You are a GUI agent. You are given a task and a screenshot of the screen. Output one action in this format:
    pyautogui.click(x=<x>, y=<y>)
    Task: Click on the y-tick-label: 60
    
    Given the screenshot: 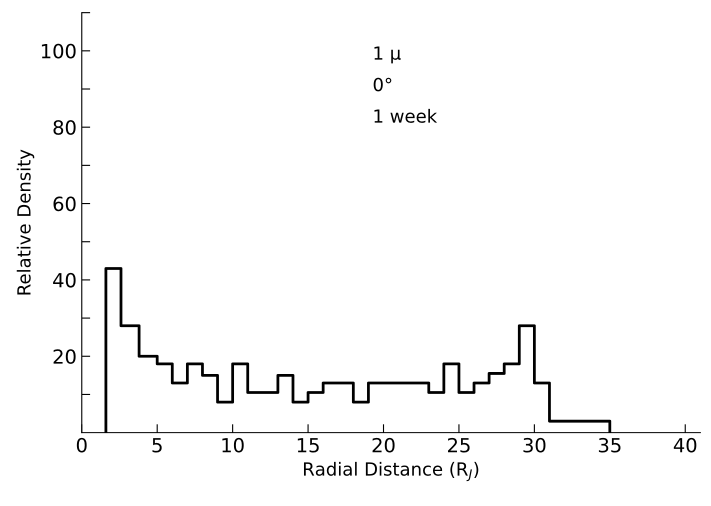 What is the action you would take?
    pyautogui.click(x=65, y=204)
    